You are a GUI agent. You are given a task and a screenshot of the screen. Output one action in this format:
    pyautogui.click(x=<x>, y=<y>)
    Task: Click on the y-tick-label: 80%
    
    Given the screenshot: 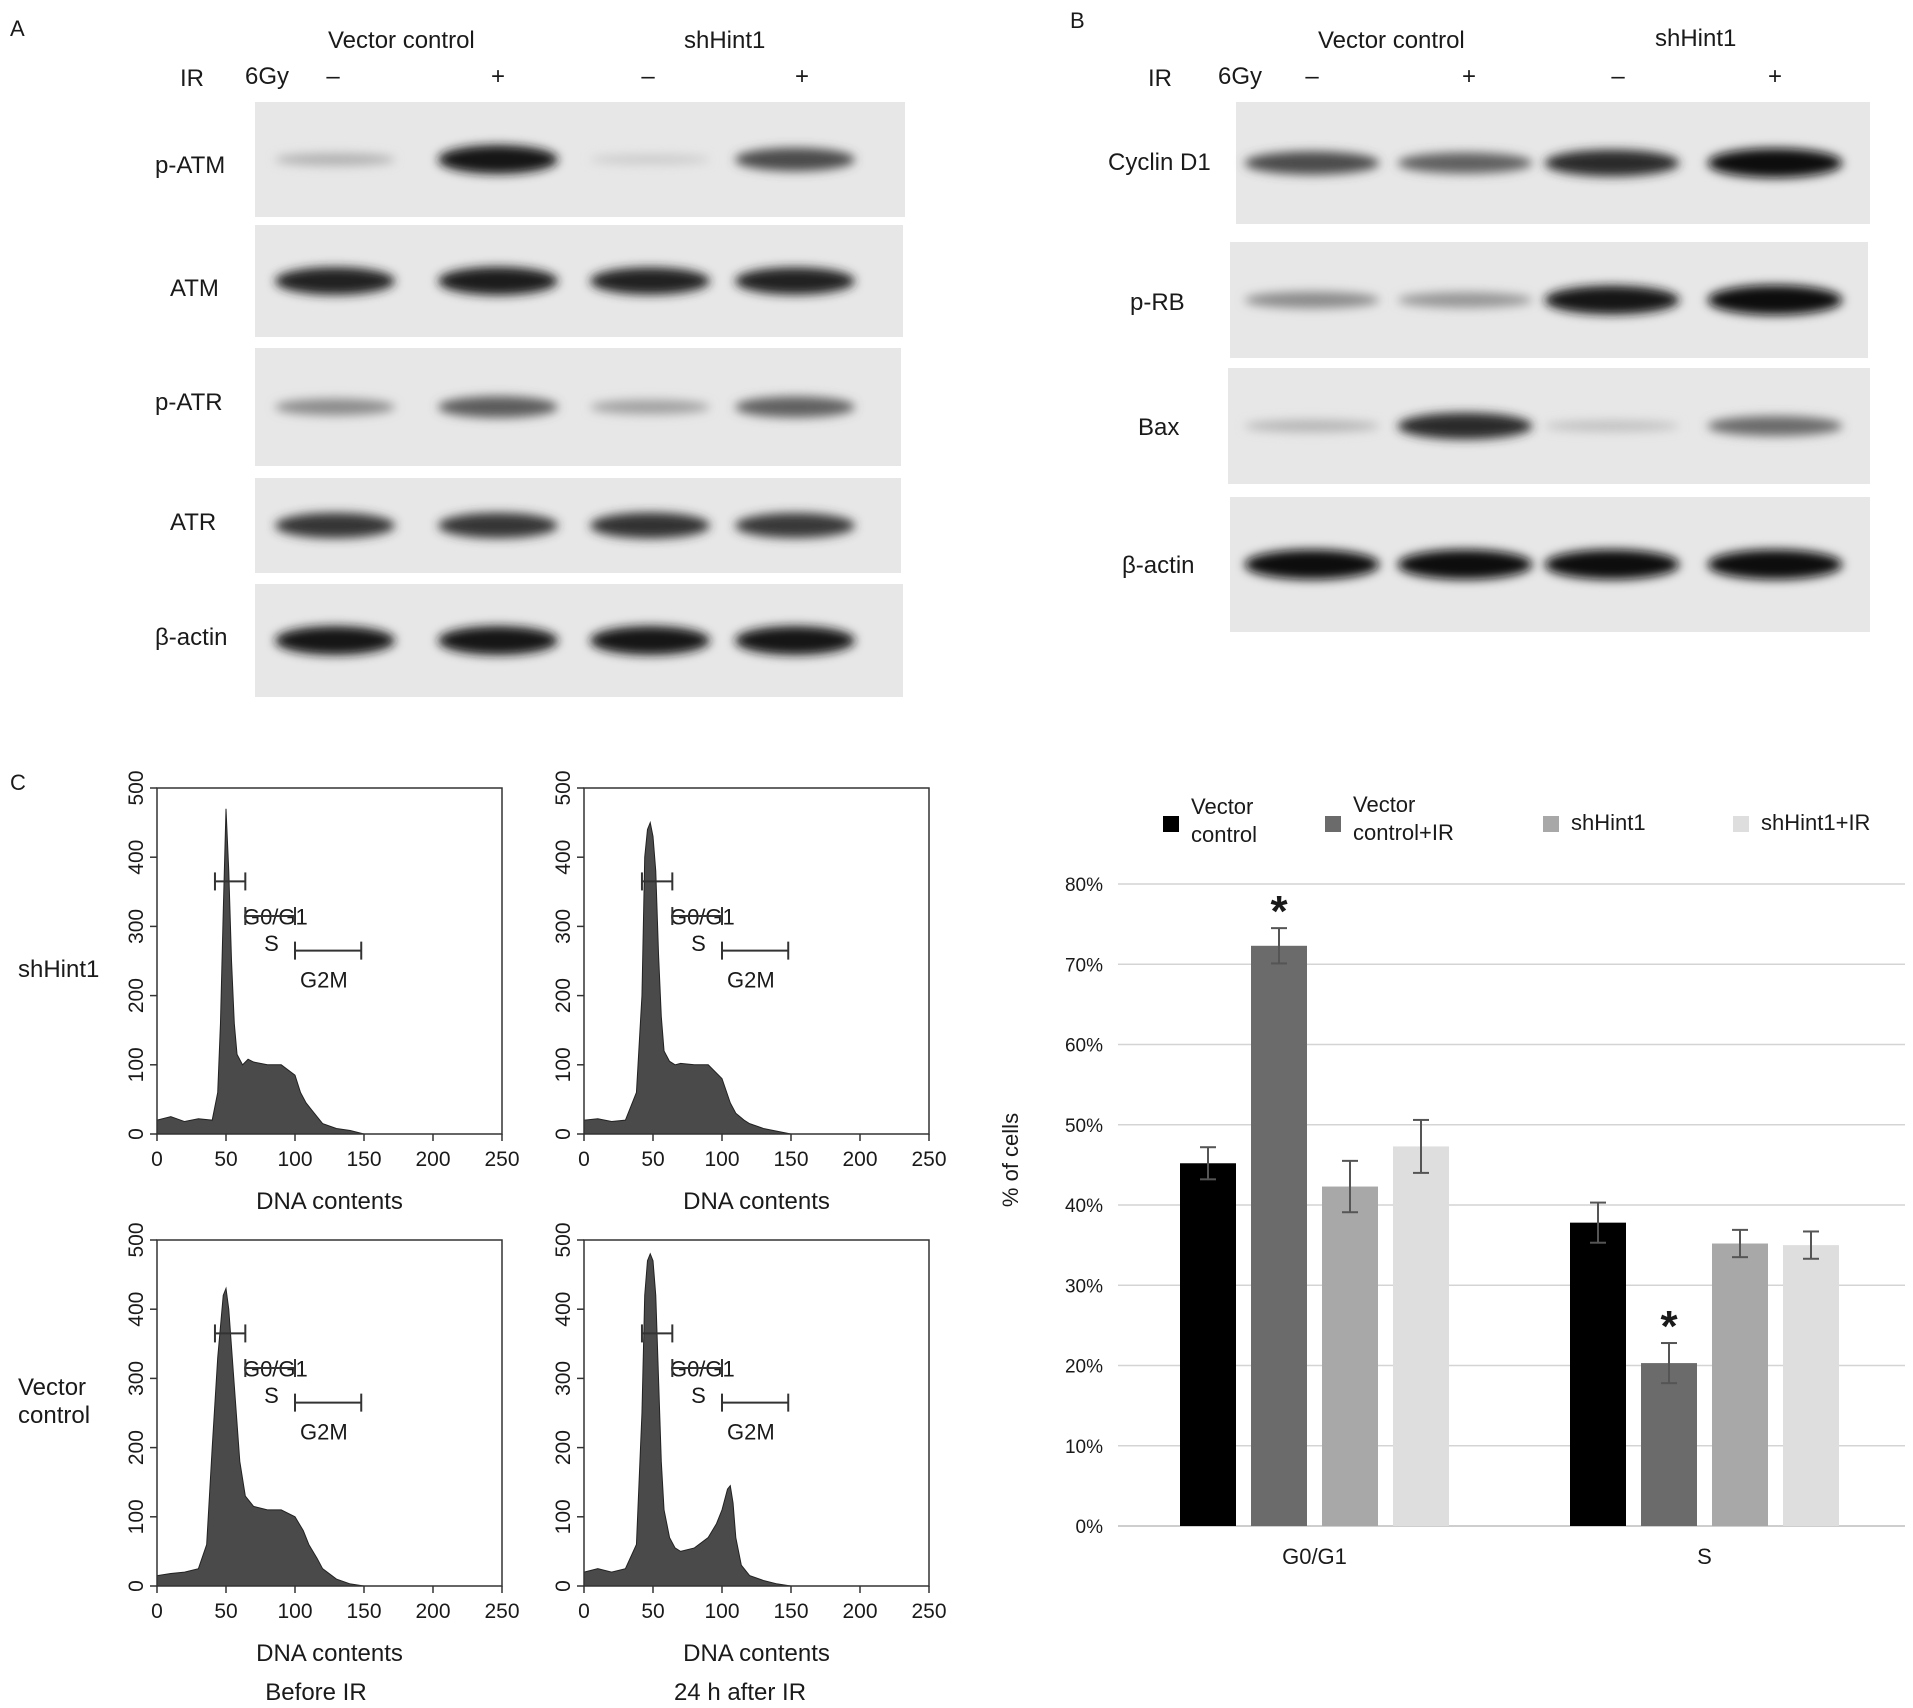 What is the action you would take?
    pyautogui.click(x=1084, y=885)
    